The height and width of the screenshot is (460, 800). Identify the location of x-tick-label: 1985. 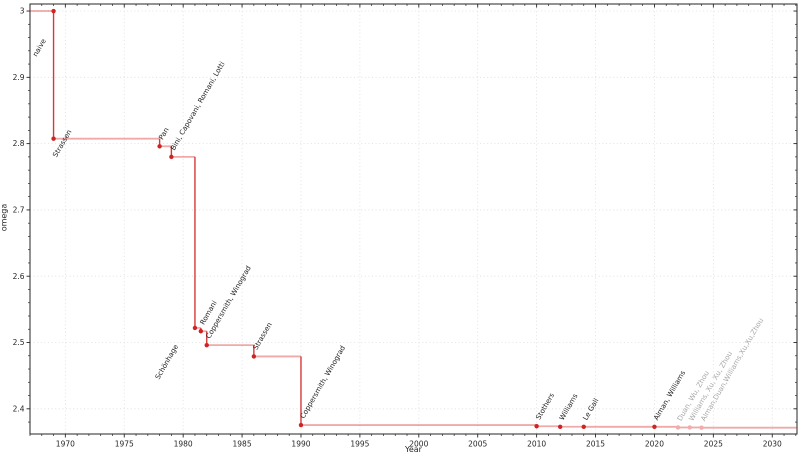
(242, 444).